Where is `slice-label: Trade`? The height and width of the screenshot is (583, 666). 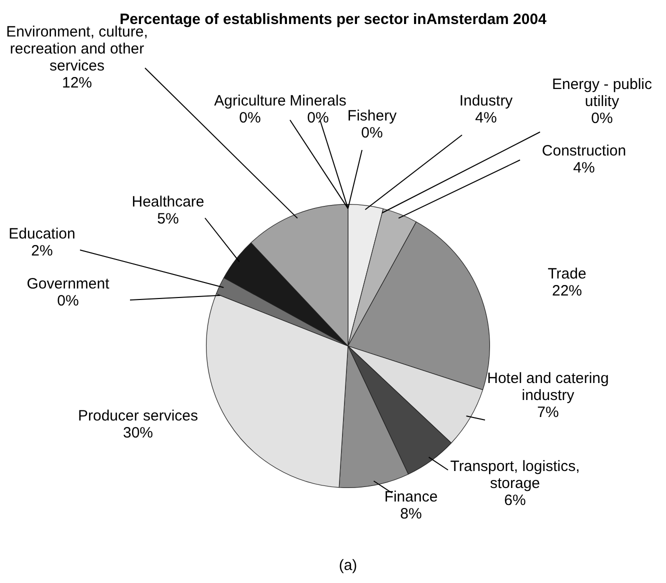
slice-label: Trade is located at coordinates (567, 274).